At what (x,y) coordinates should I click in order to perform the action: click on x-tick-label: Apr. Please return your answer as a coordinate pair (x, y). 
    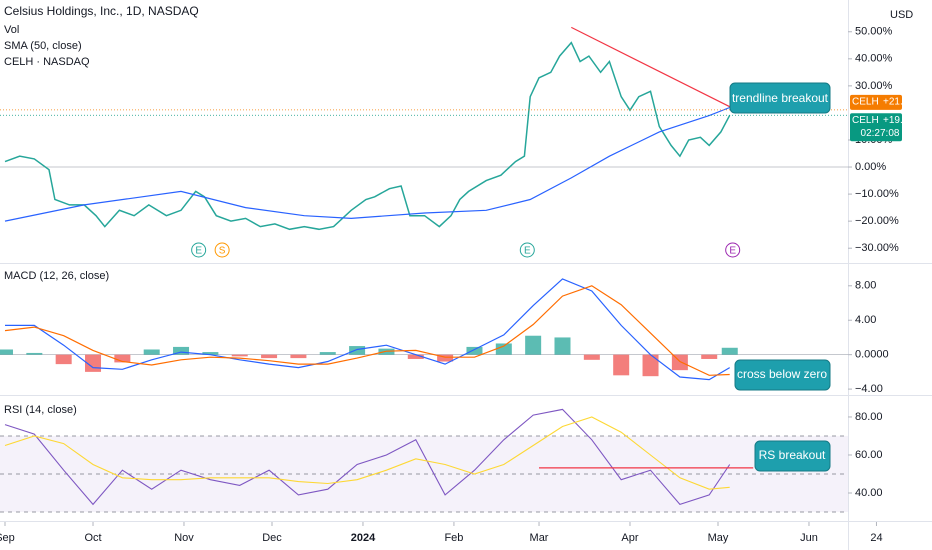
    Looking at the image, I should click on (629, 538).